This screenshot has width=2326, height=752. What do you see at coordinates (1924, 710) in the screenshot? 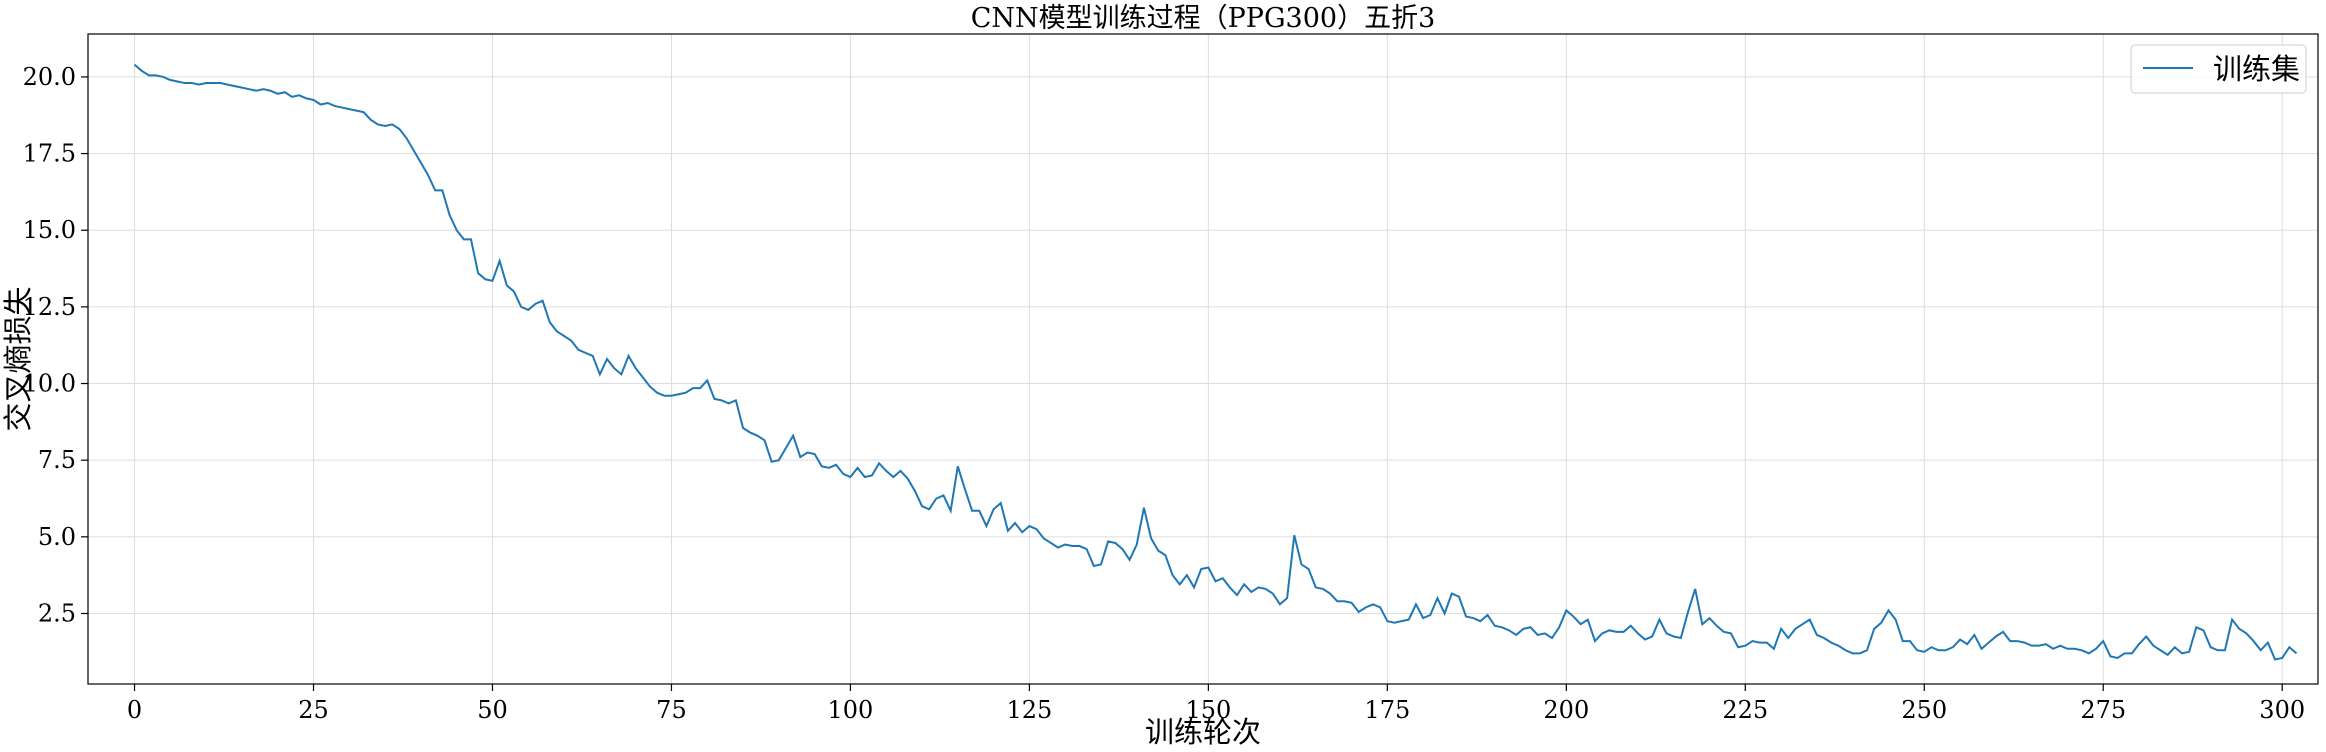
I see `x-tick-label: 250` at bounding box center [1924, 710].